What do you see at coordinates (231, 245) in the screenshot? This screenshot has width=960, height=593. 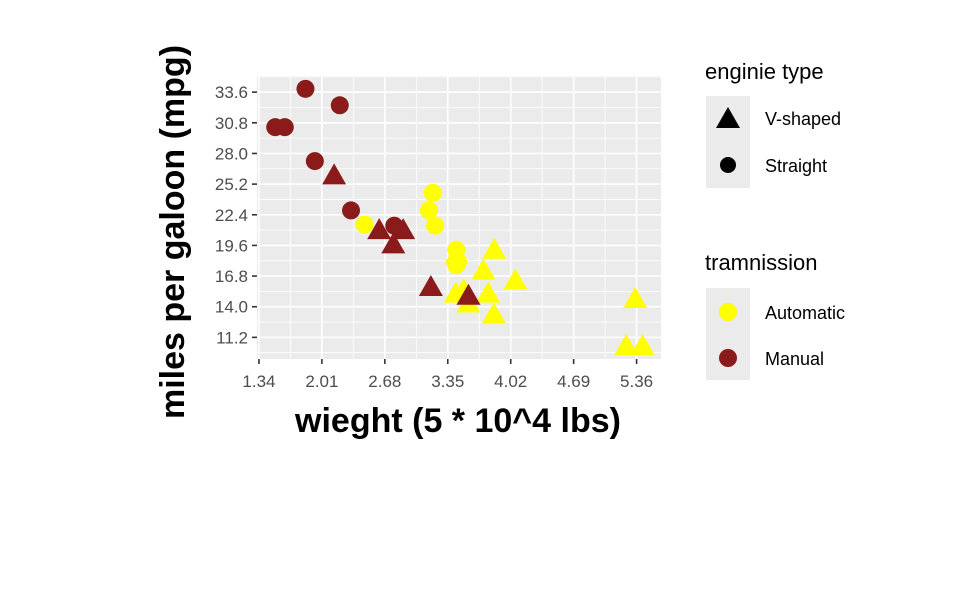 I see `y-tick-label: 19.6` at bounding box center [231, 245].